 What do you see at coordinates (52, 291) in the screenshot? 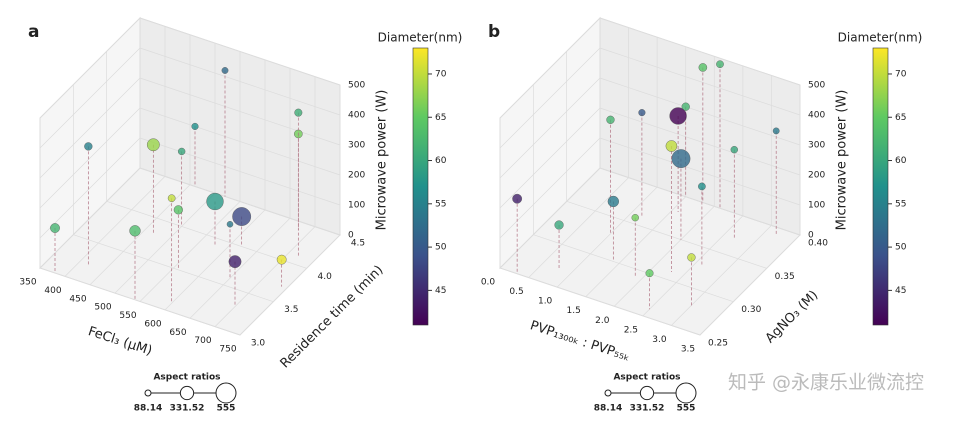
I see `x-tick-label: 400` at bounding box center [52, 291].